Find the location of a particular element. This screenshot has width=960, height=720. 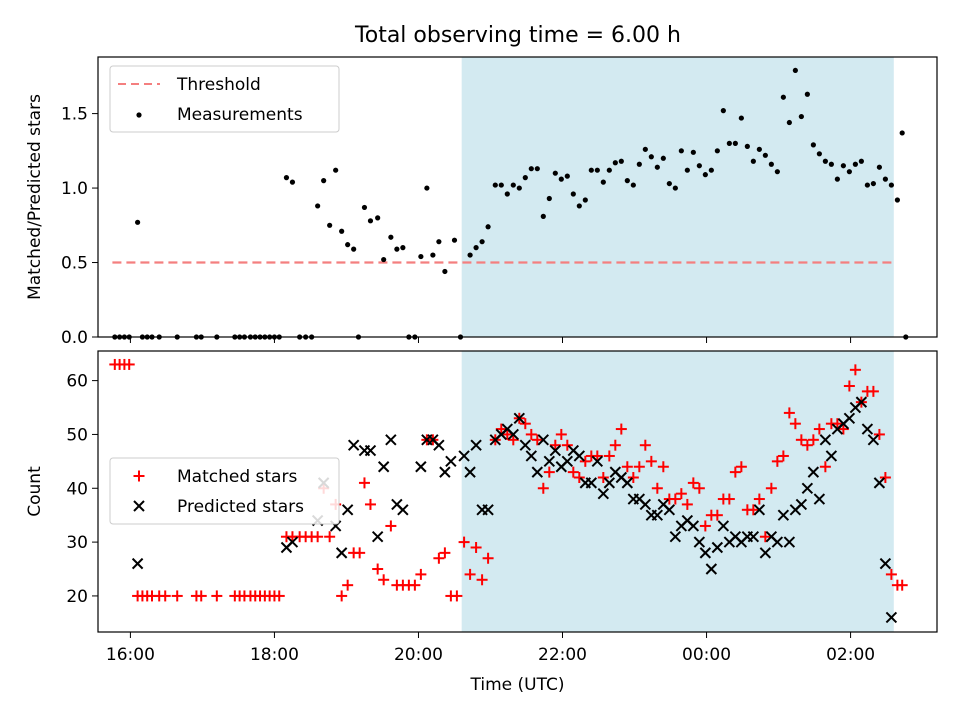

bottom-legend: Matched stars Predicted stars is located at coordinates (224, 491).